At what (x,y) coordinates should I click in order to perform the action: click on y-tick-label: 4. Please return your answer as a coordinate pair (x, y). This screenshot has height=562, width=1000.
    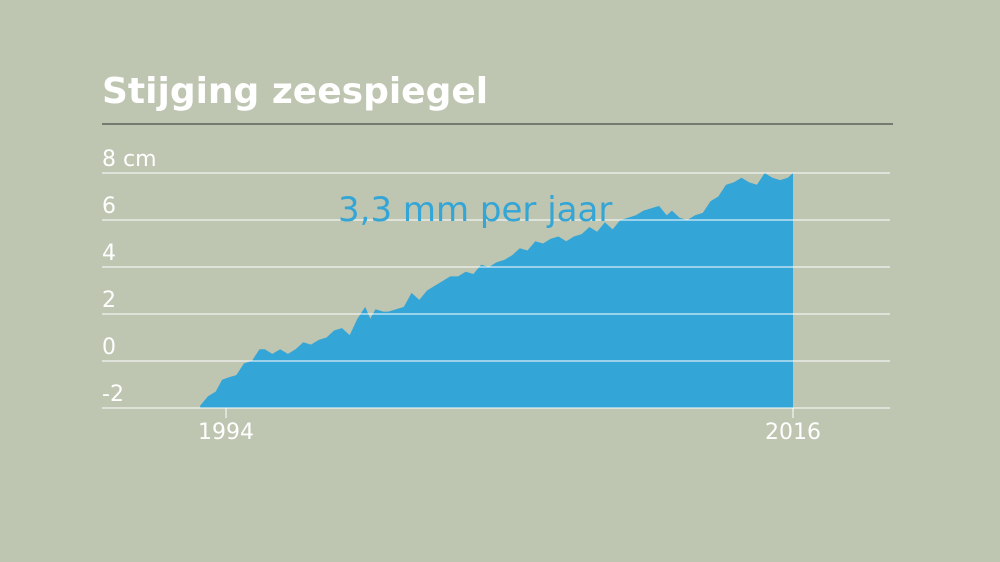
    Looking at the image, I should click on (109, 253).